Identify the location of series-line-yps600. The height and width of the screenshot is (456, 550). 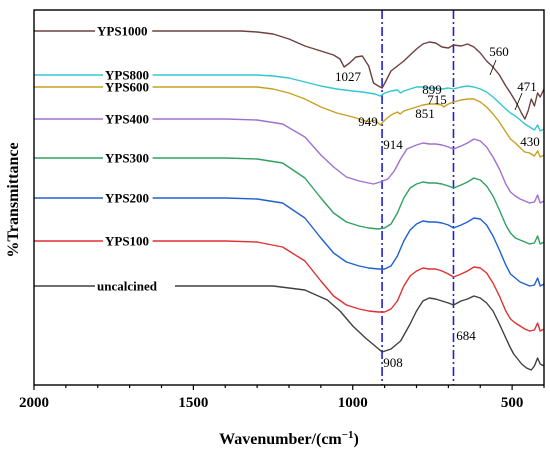
(289, 122).